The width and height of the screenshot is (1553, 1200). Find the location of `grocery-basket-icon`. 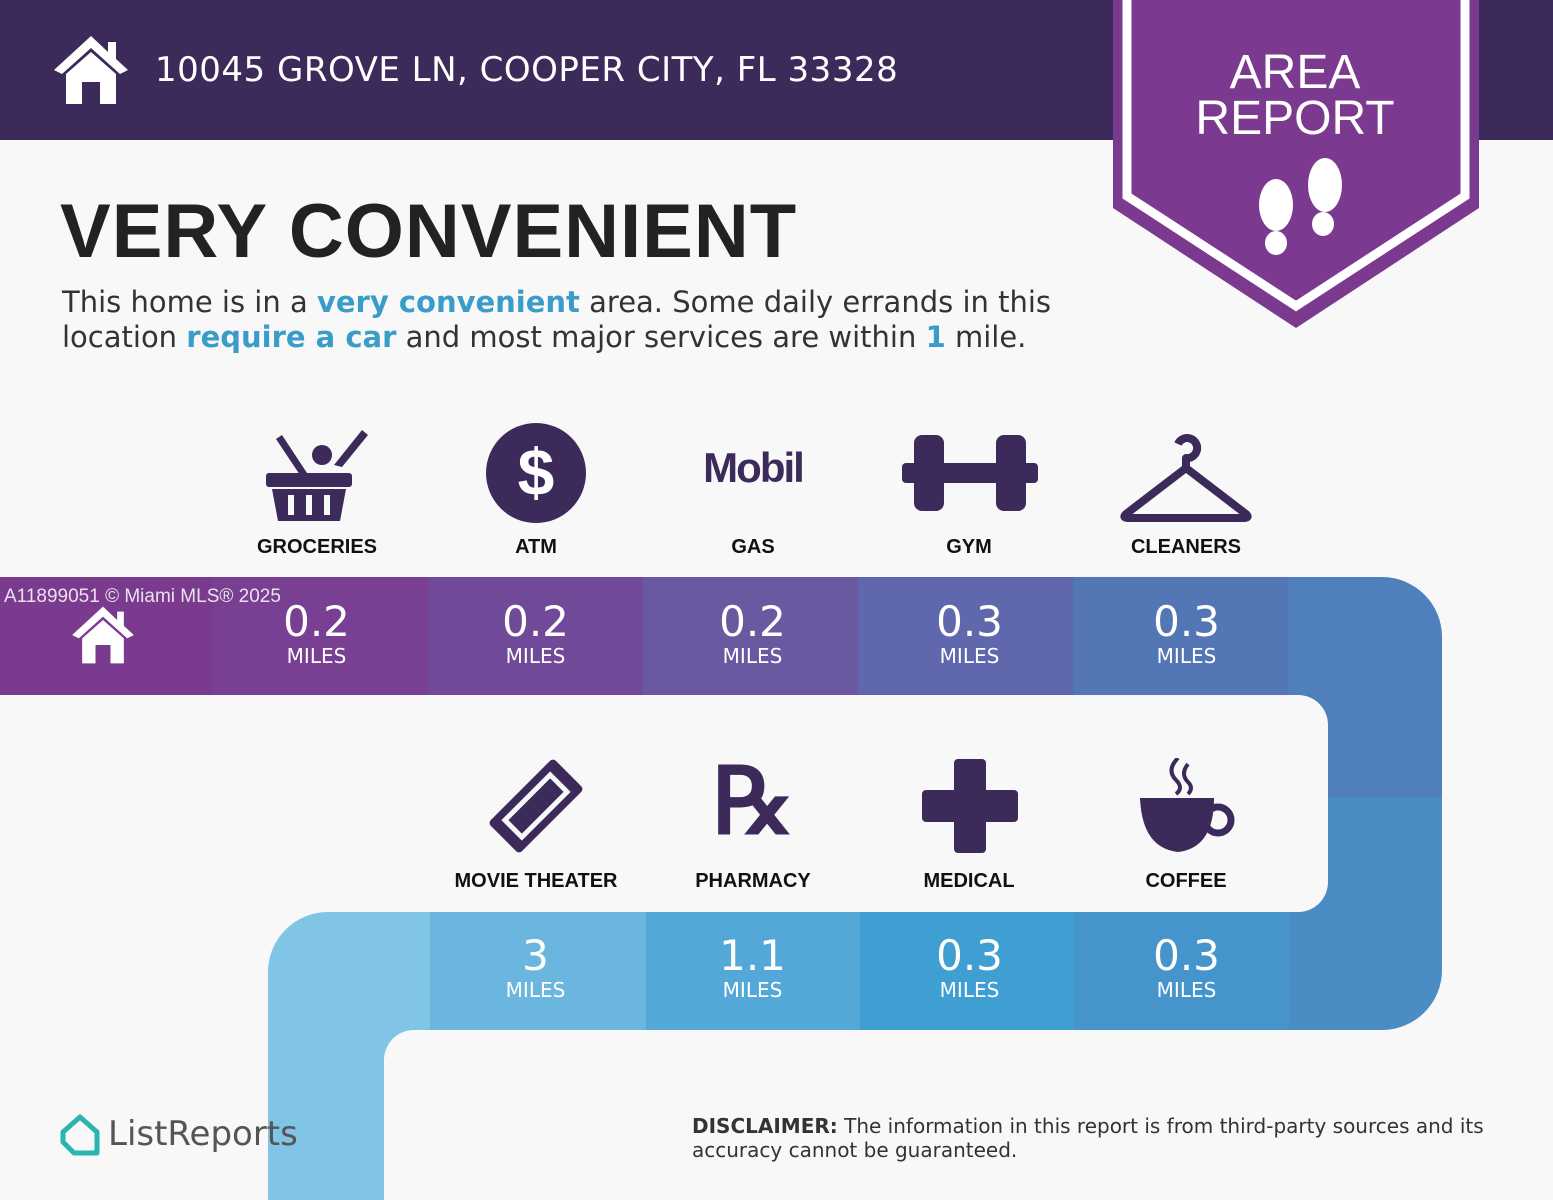

grocery-basket-icon is located at coordinates (317, 475).